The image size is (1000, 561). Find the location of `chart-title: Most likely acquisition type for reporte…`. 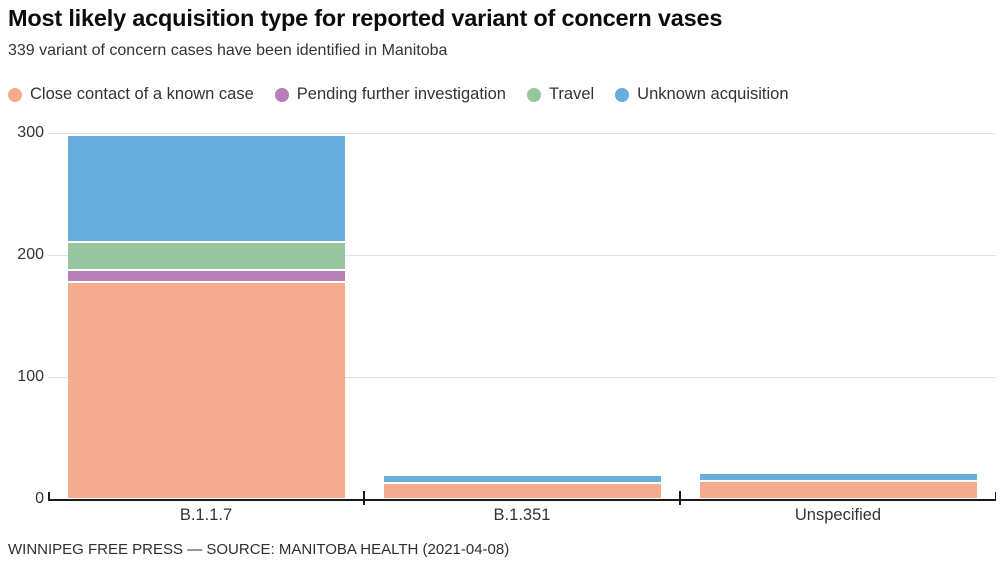

chart-title: Most likely acquisition type for reporte… is located at coordinates (365, 18).